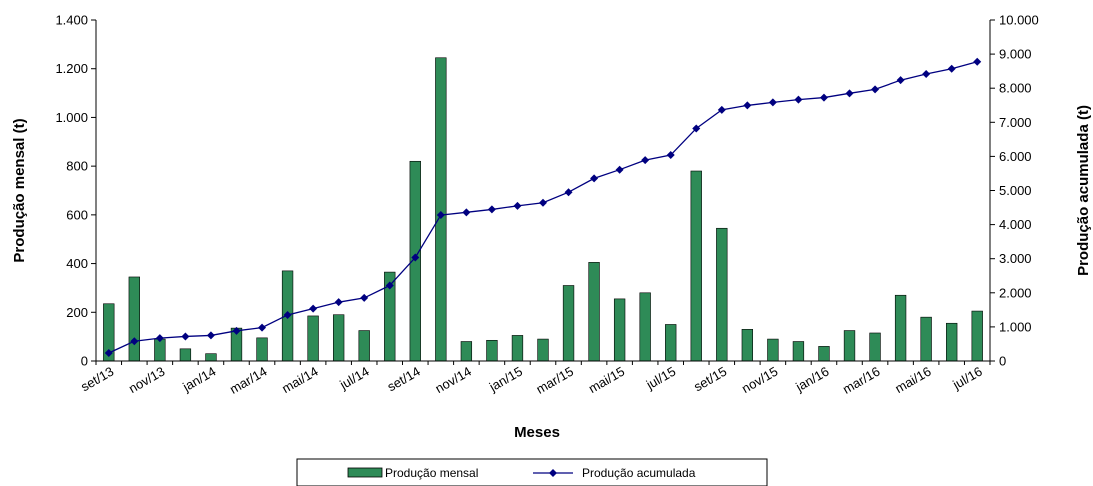 The width and height of the screenshot is (1093, 486). I want to click on x-tick-label: mai/14, so click(299, 380).